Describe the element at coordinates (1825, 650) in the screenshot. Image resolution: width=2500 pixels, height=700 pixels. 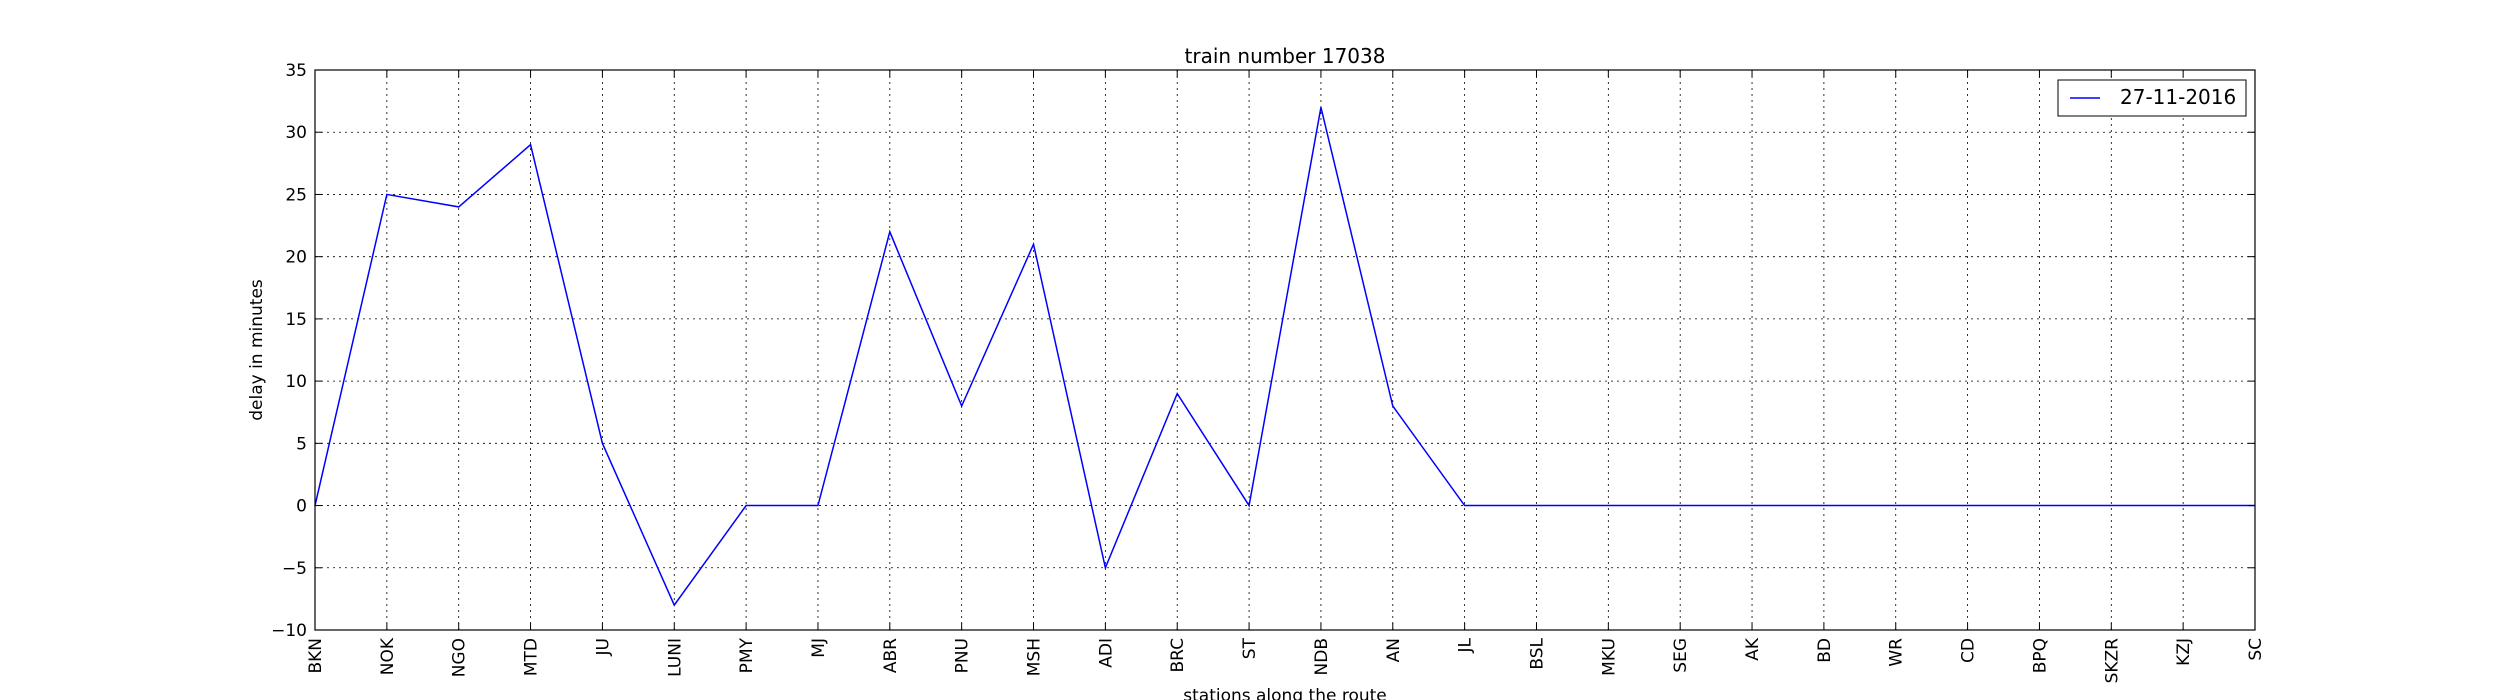
I see `x-tick-label: BD` at that location.